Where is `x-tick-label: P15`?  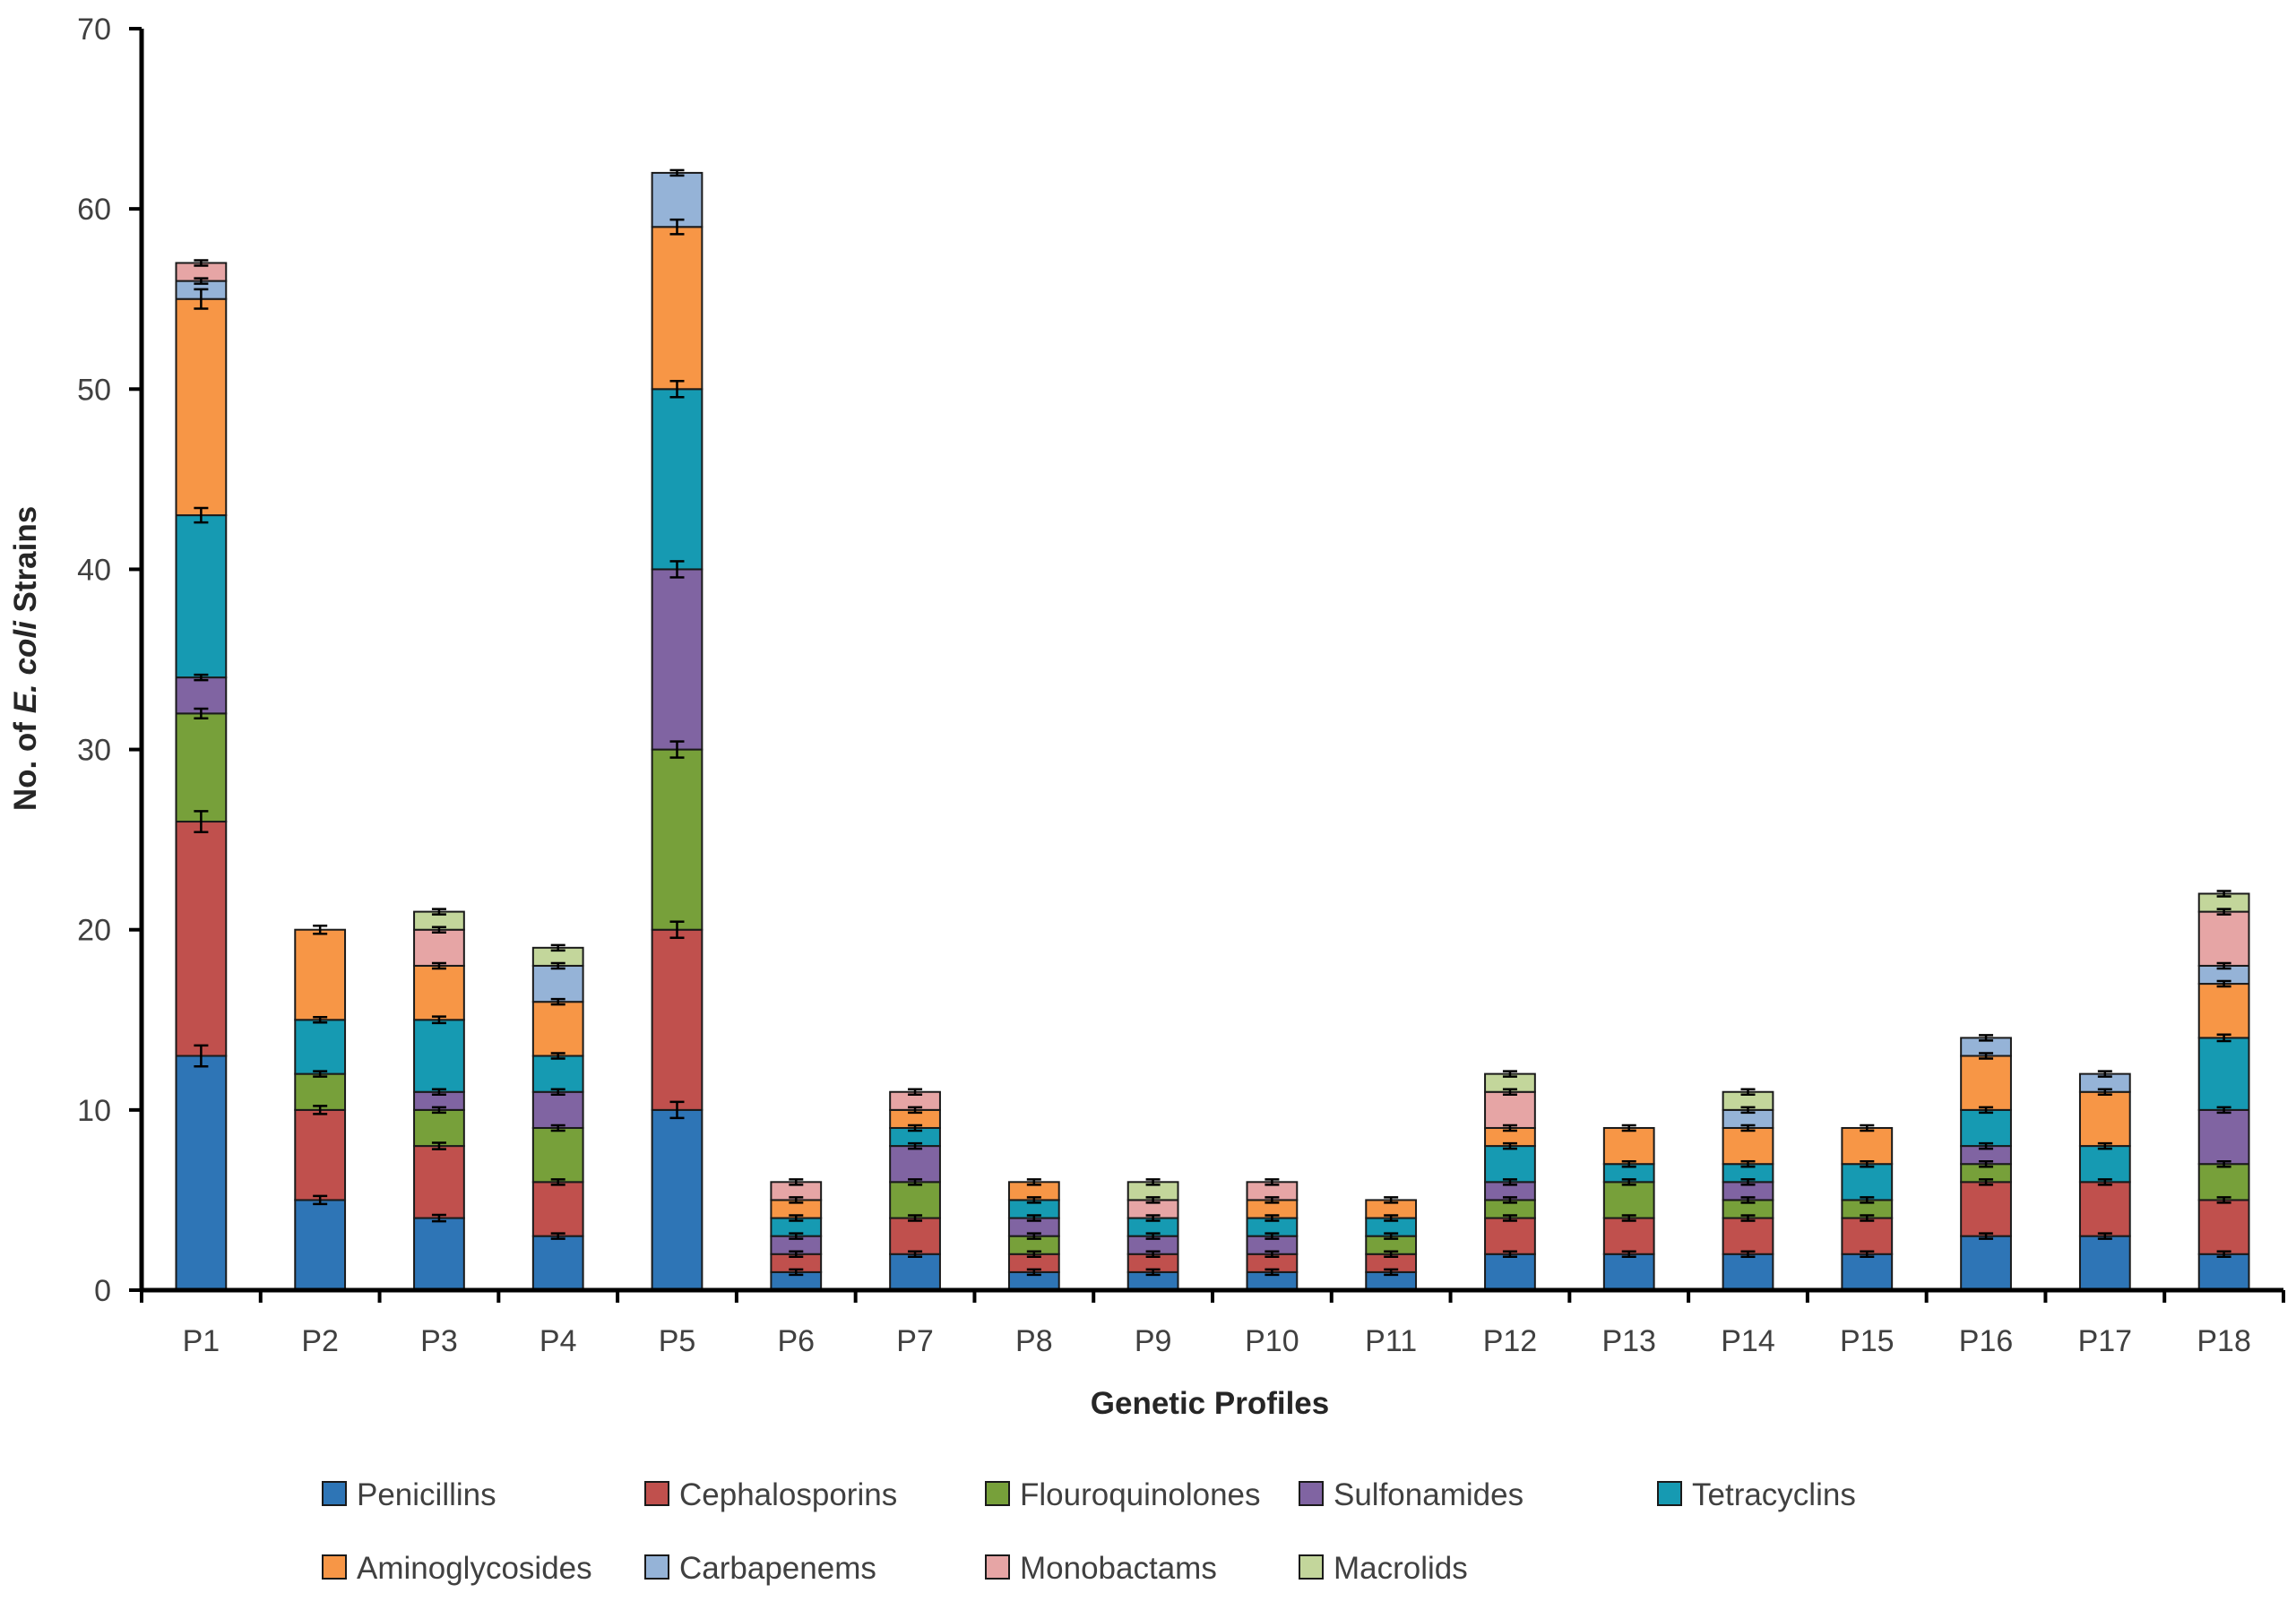
x-tick-label: P15 is located at coordinates (1868, 1341).